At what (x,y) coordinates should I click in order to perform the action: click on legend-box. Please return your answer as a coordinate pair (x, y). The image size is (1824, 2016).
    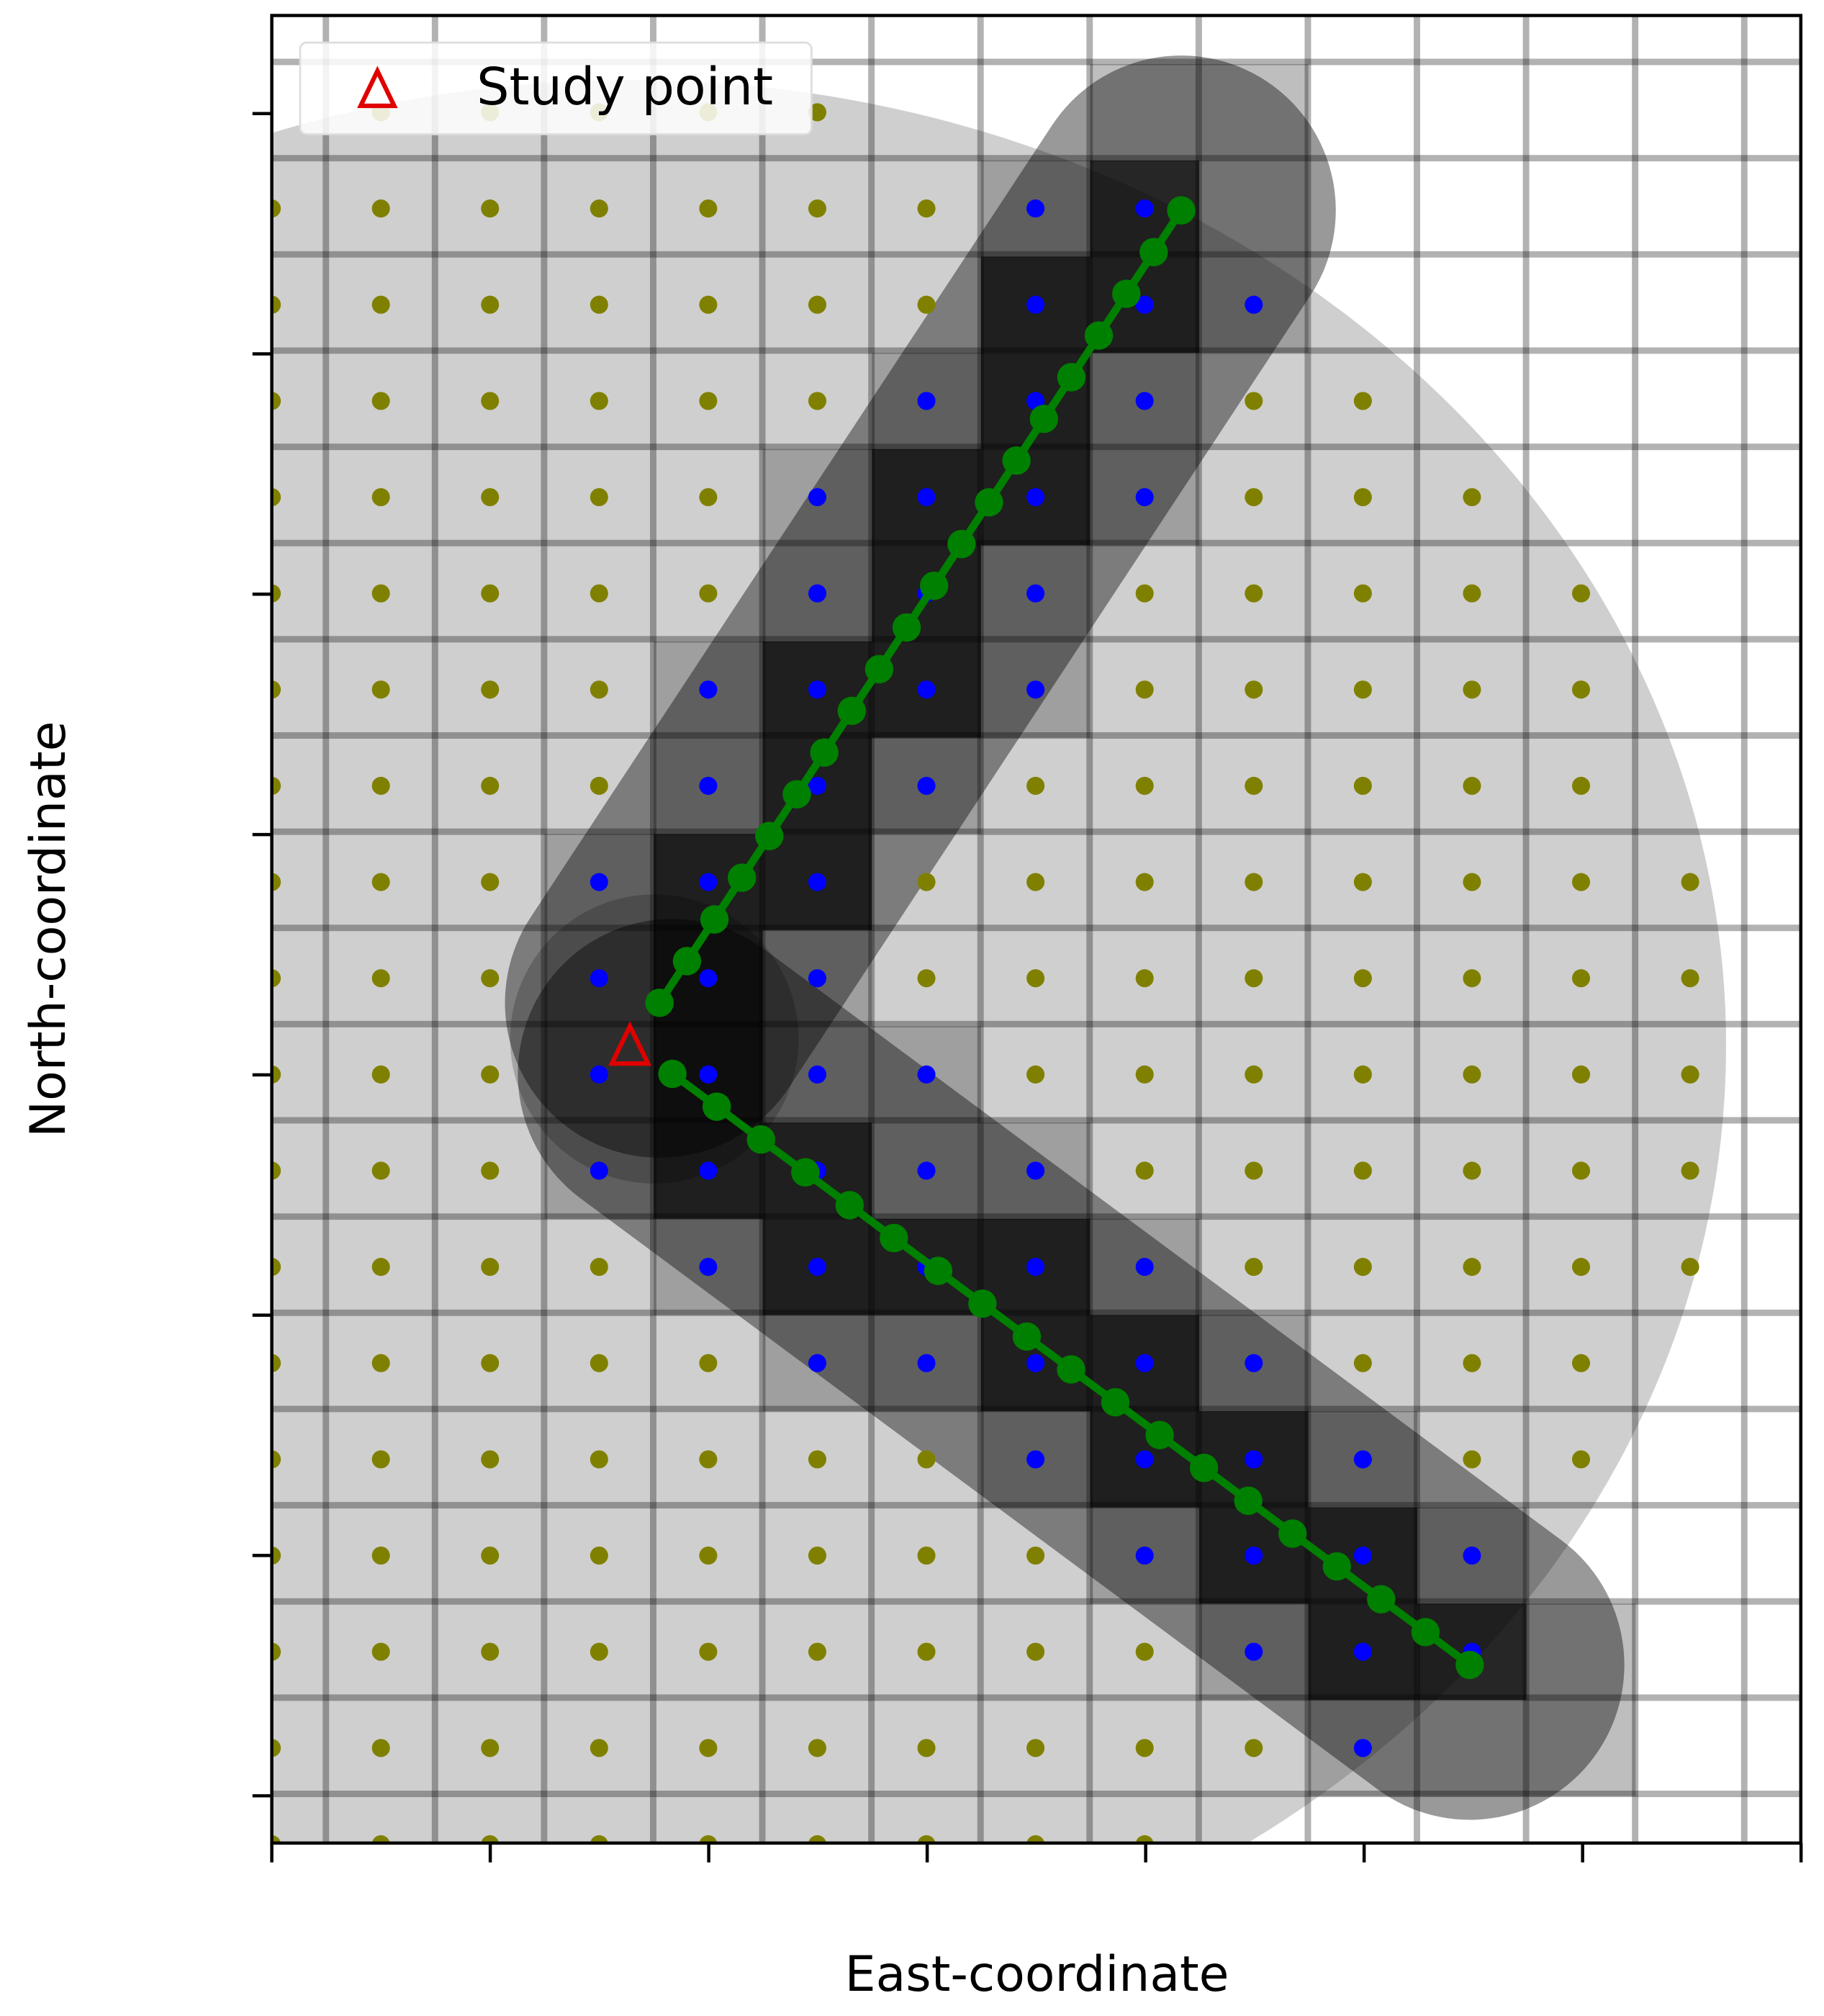
    Looking at the image, I should click on (556, 88).